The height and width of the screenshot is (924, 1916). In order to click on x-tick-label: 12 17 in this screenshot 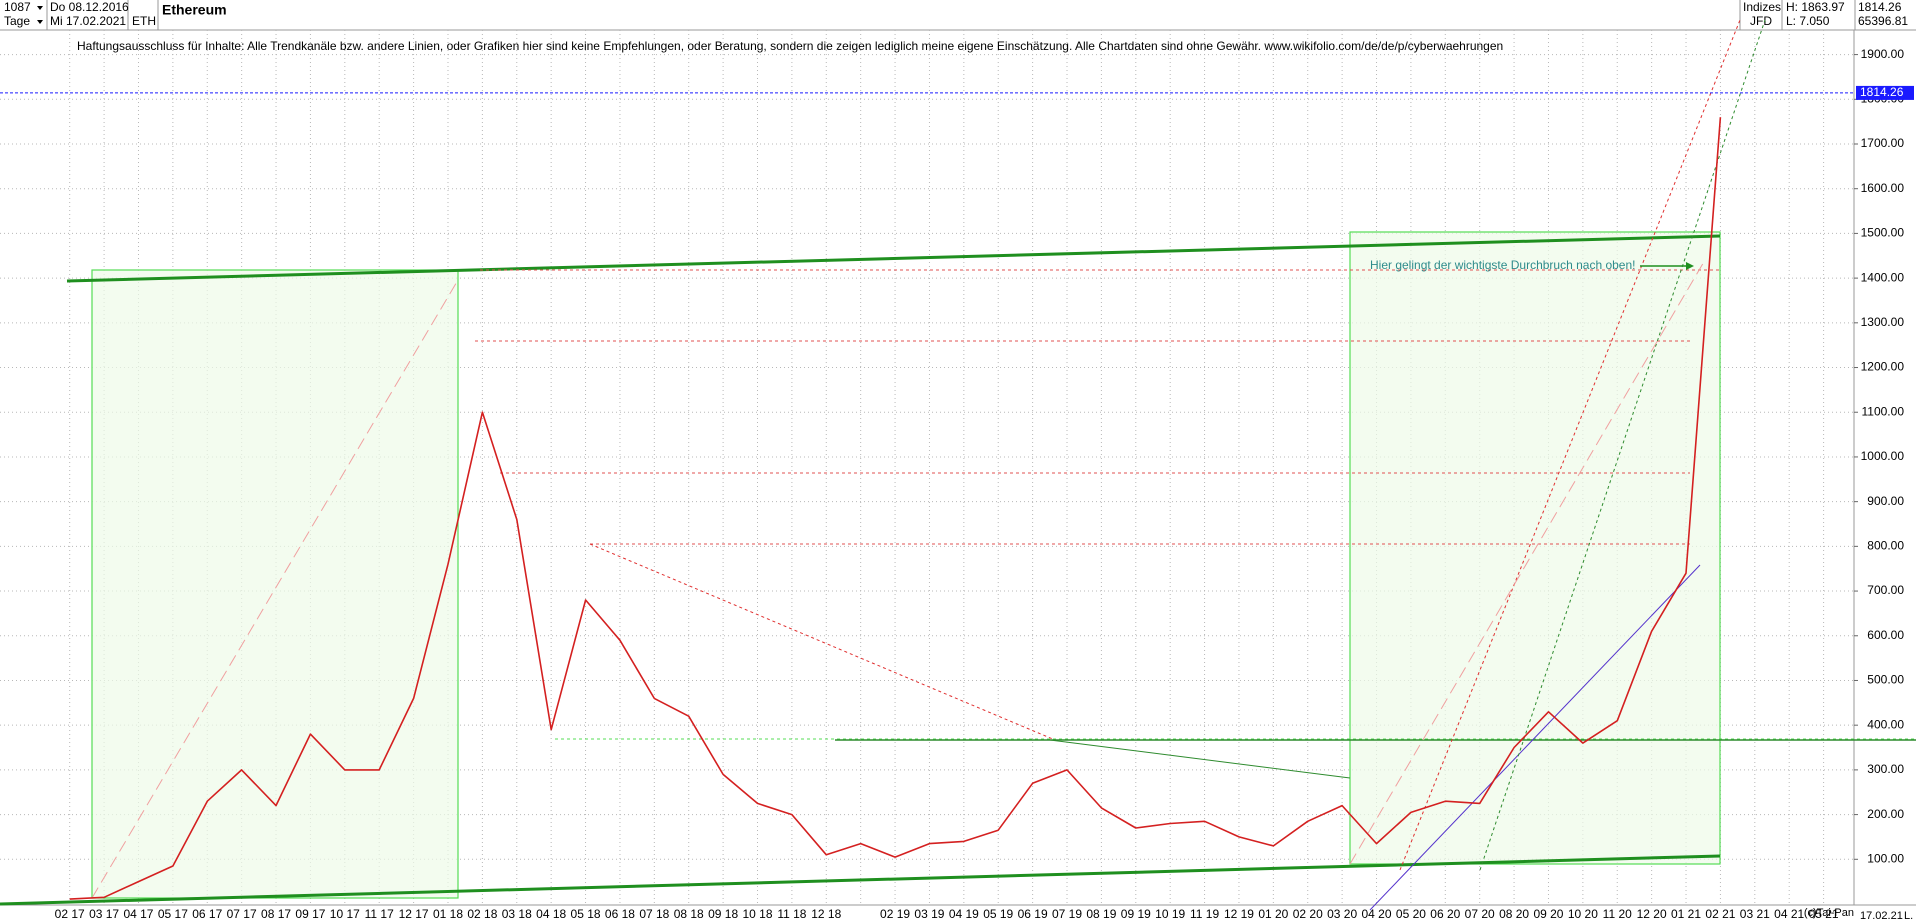, I will do `click(414, 914)`.